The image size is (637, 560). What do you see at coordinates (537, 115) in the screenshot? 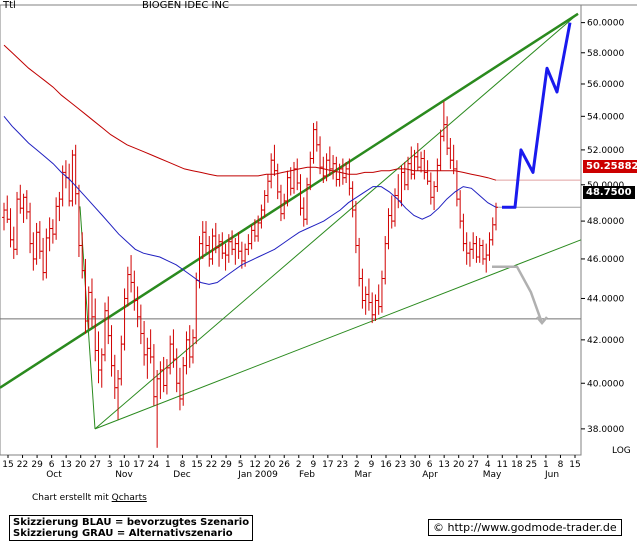
I see `scenario-blue-path` at bounding box center [537, 115].